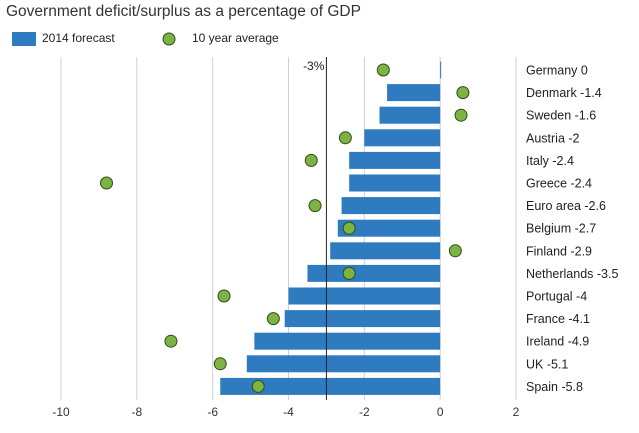  Describe the element at coordinates (553, 138) in the screenshot. I see `category-label: Austria -2` at that location.